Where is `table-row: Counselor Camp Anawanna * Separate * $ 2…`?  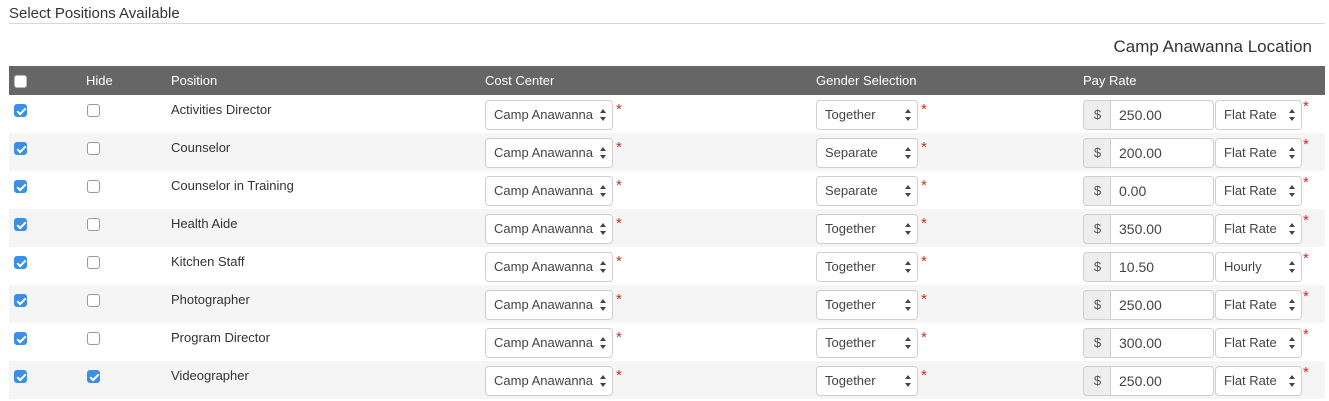
table-row: Counselor Camp Anawanna * Separate * $ 2… is located at coordinates (667, 152).